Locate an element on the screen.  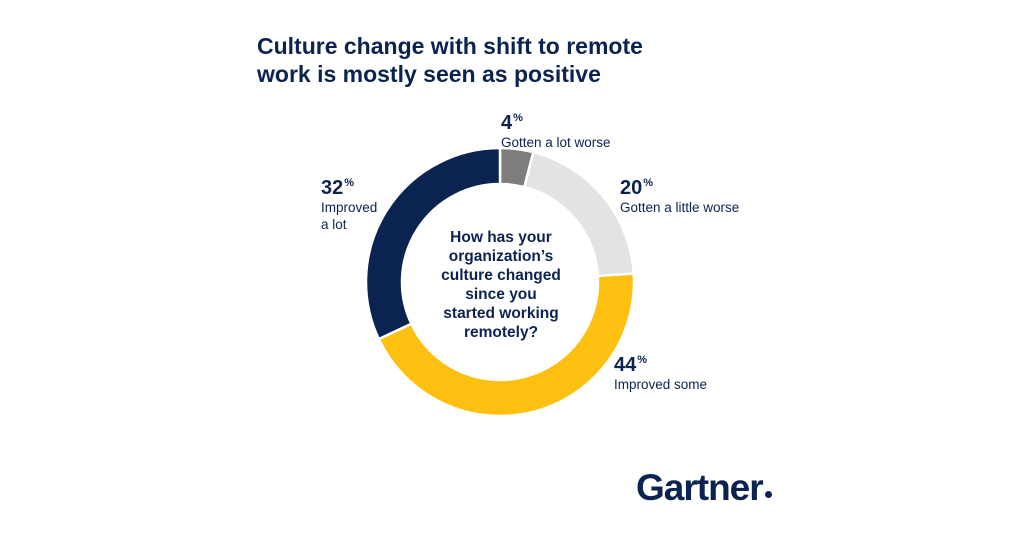
gartner-logo: Gartner is located at coordinates (704, 488).